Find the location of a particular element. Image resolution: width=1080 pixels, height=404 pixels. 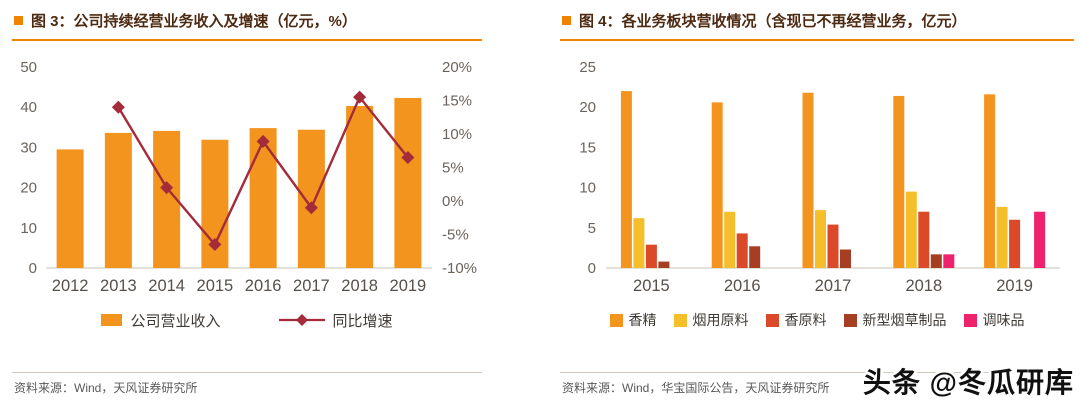

legend-item: 同比增速 is located at coordinates (335, 320).